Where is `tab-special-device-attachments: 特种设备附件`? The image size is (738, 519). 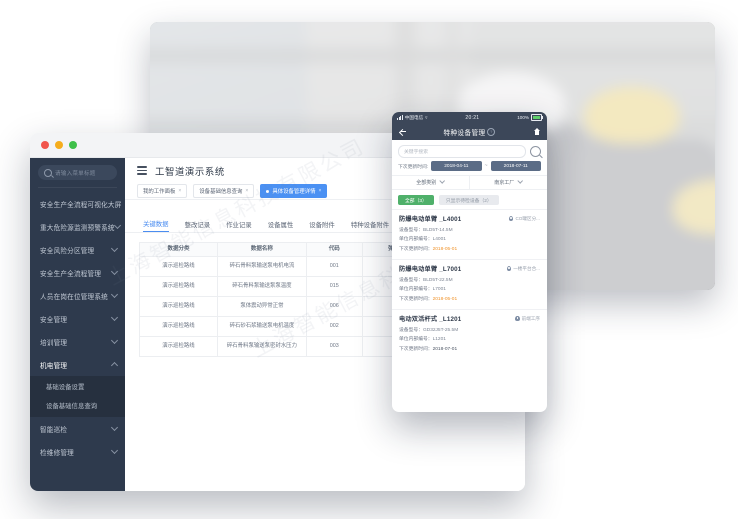
tab-special-device-attachments: 特种设备附件 is located at coordinates (370, 226).